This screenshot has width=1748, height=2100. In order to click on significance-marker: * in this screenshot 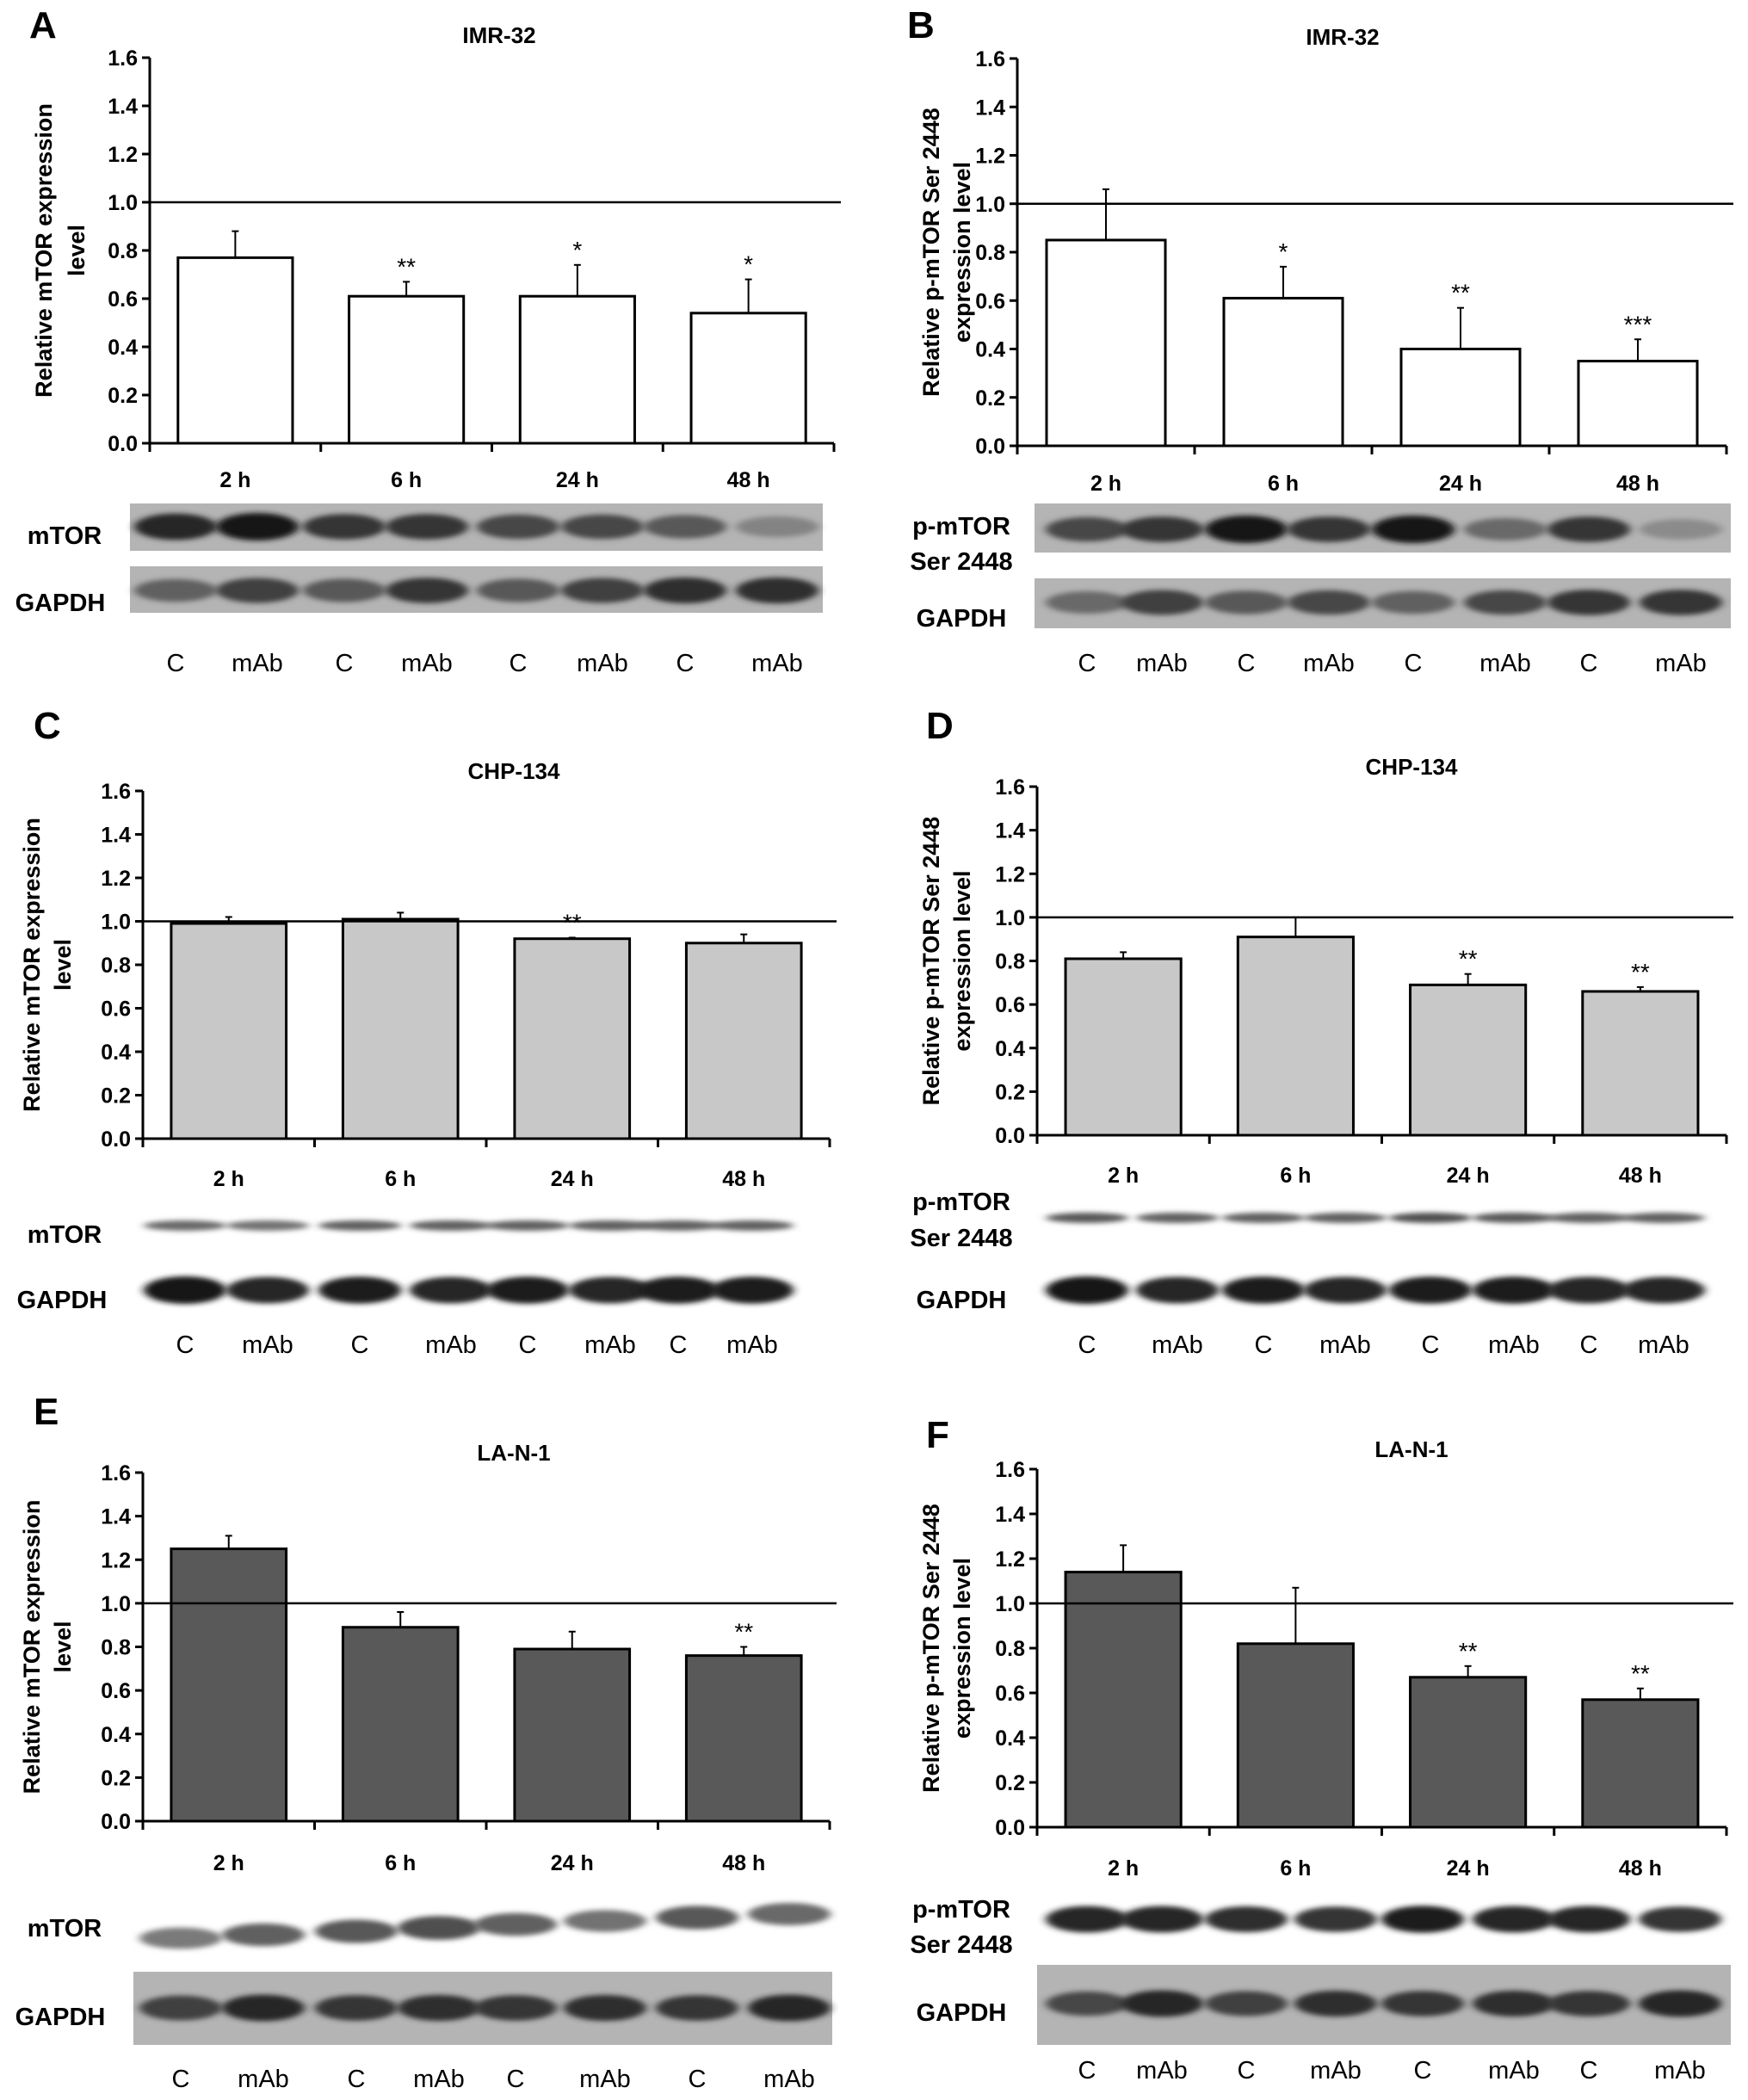, I will do `click(748, 264)`.